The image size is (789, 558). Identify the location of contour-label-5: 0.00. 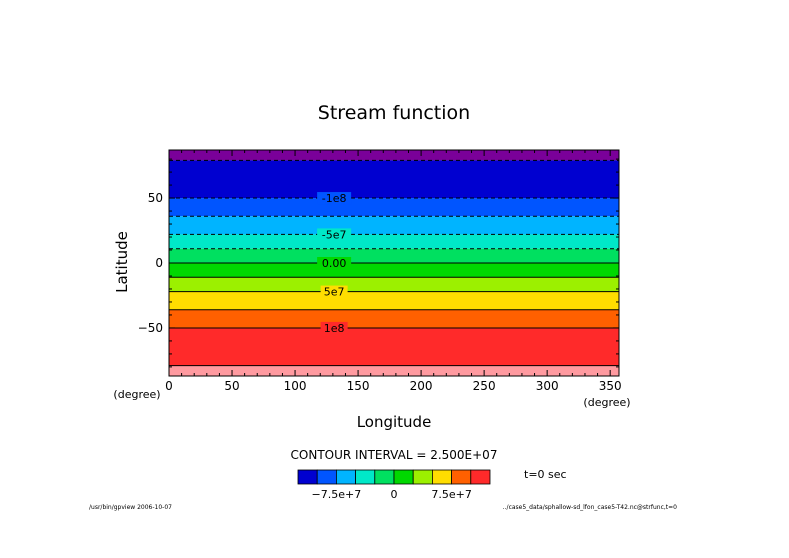
(334, 263).